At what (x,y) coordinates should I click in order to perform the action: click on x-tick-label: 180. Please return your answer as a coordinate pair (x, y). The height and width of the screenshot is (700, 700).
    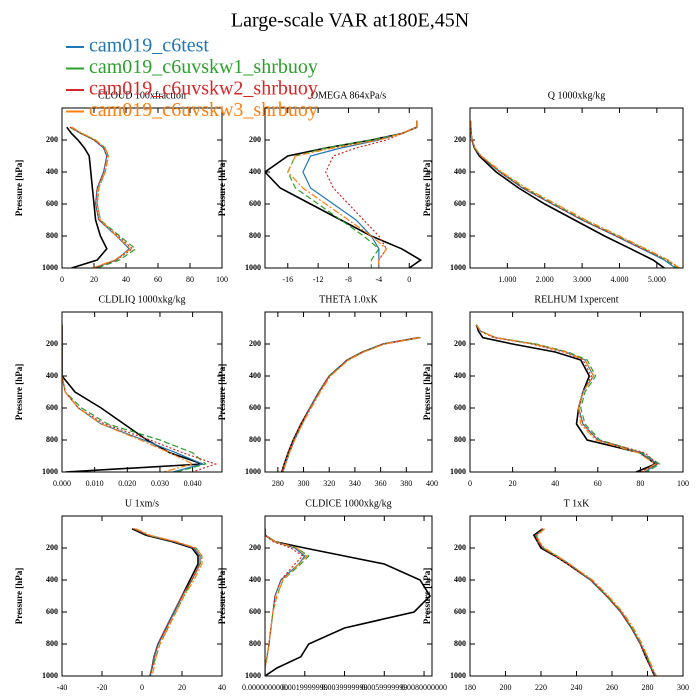
    Looking at the image, I should click on (470, 687).